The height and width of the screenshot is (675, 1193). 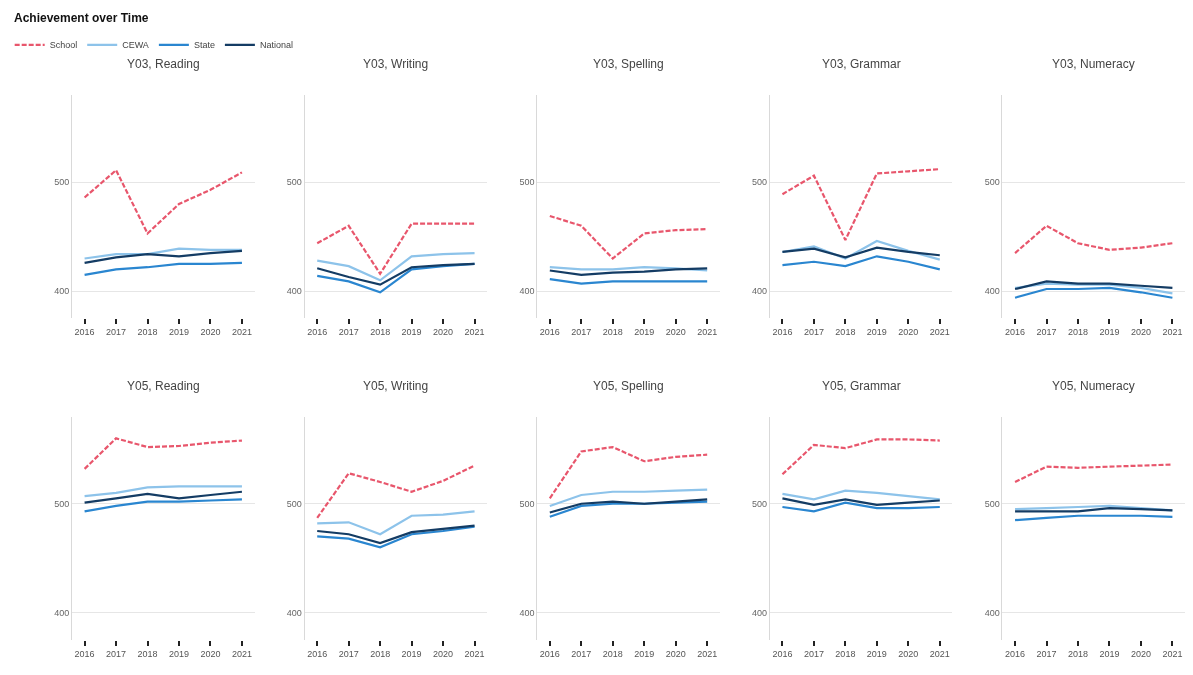 I want to click on chart-title: Y05, Reading, so click(x=163, y=386).